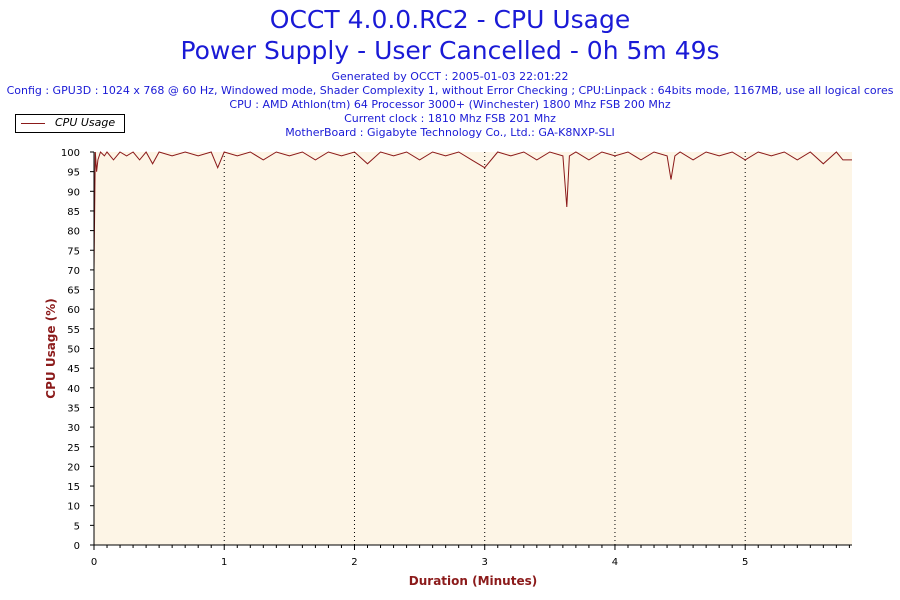 The height and width of the screenshot is (600, 900). Describe the element at coordinates (73, 271) in the screenshot. I see `y-tick-label: 70` at that location.